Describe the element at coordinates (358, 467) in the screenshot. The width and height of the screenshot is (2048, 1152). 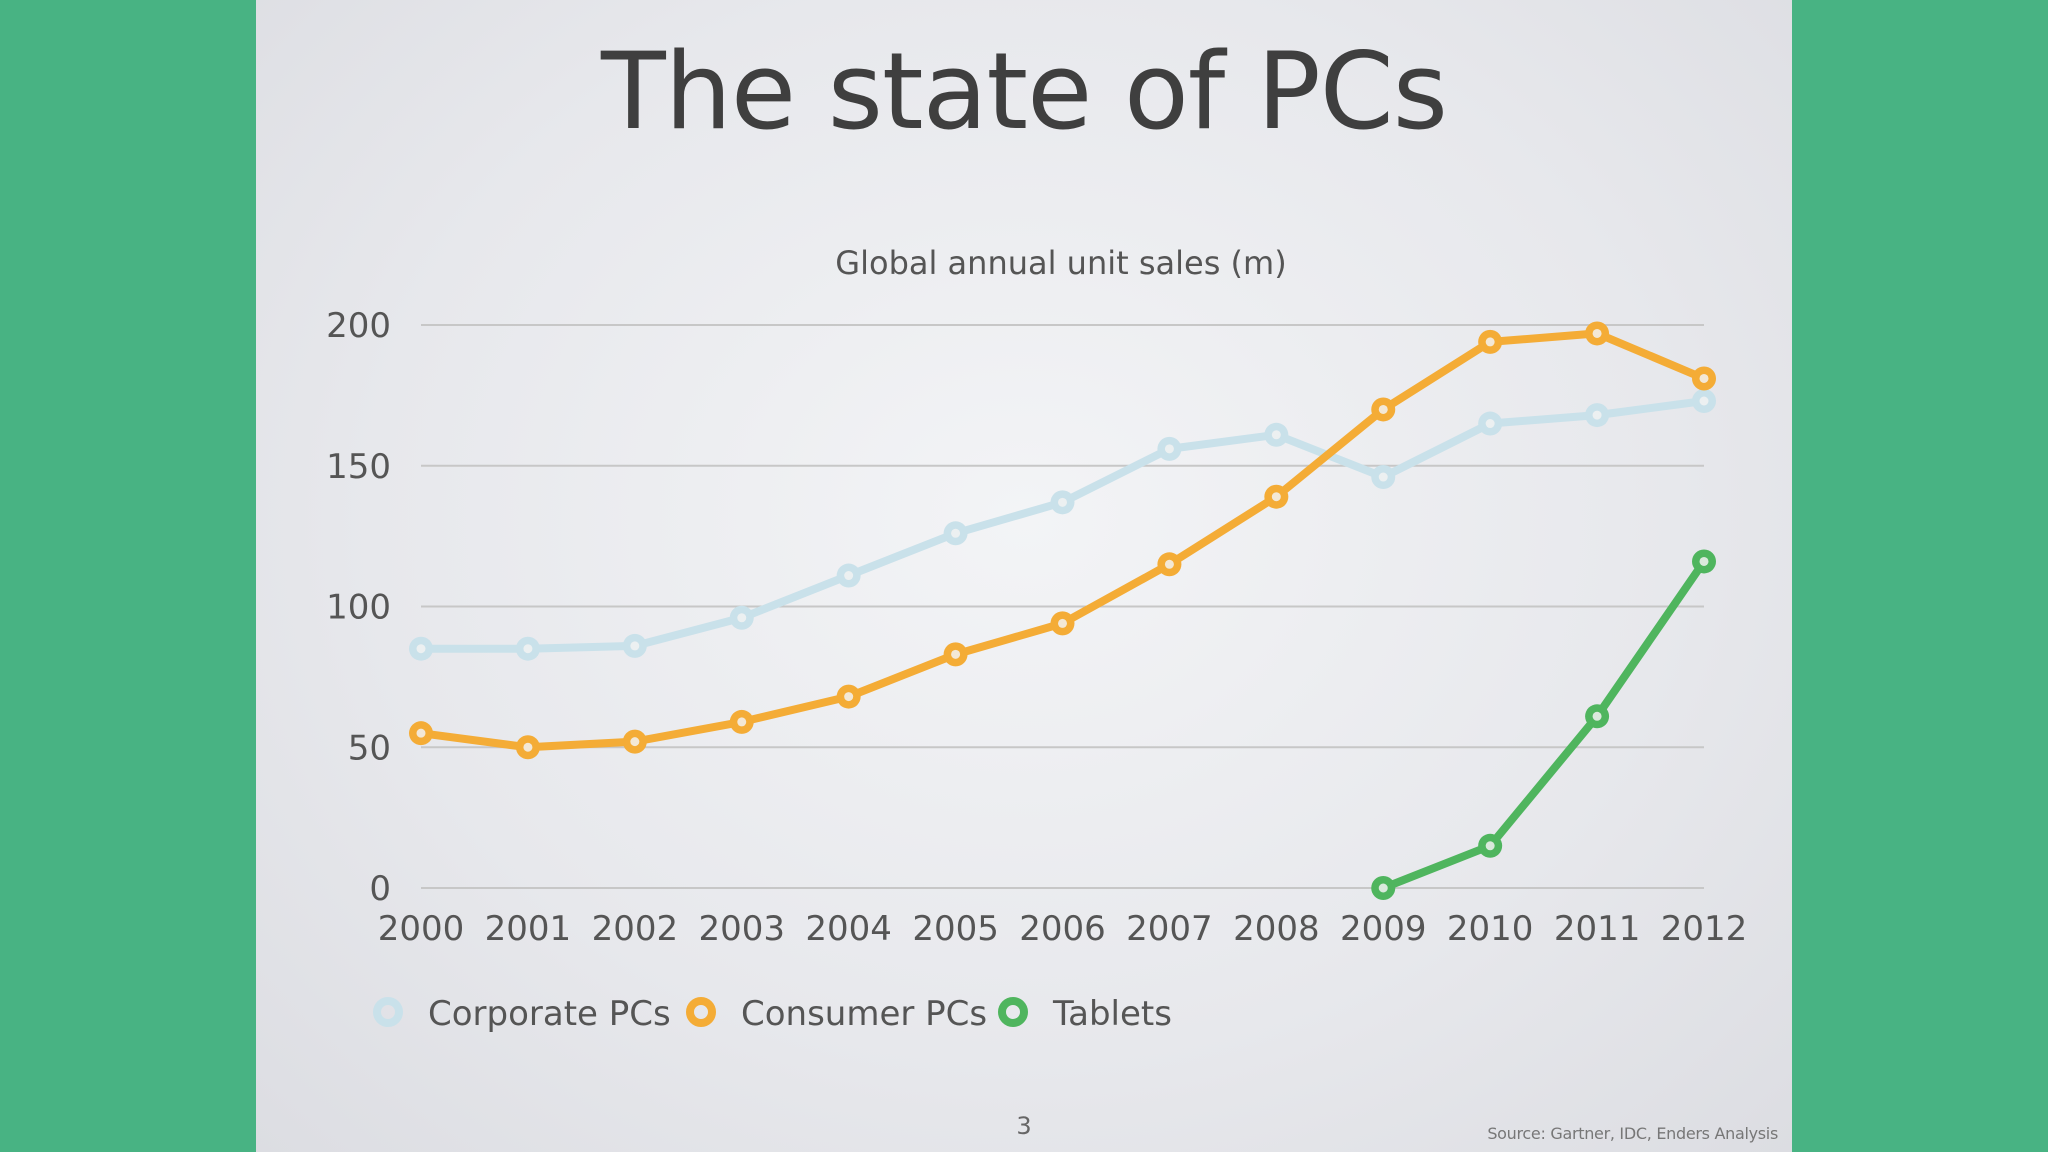
I see `y-tick-label: 150` at that location.